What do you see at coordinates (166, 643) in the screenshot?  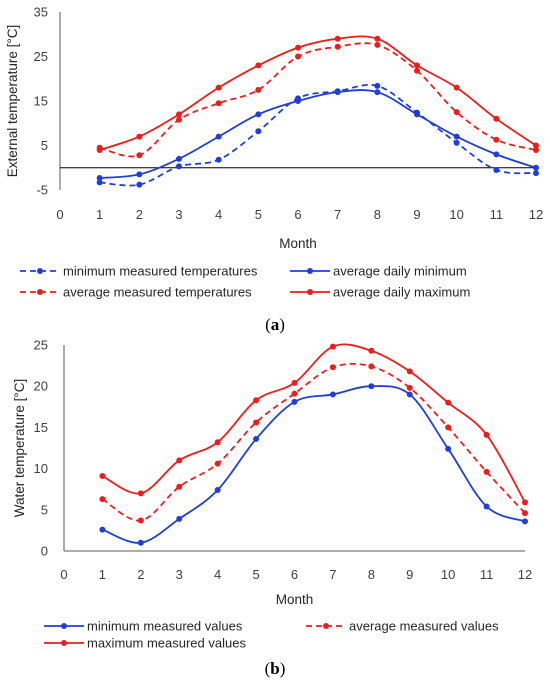 I see `legend-entry-label: maximum measured values` at bounding box center [166, 643].